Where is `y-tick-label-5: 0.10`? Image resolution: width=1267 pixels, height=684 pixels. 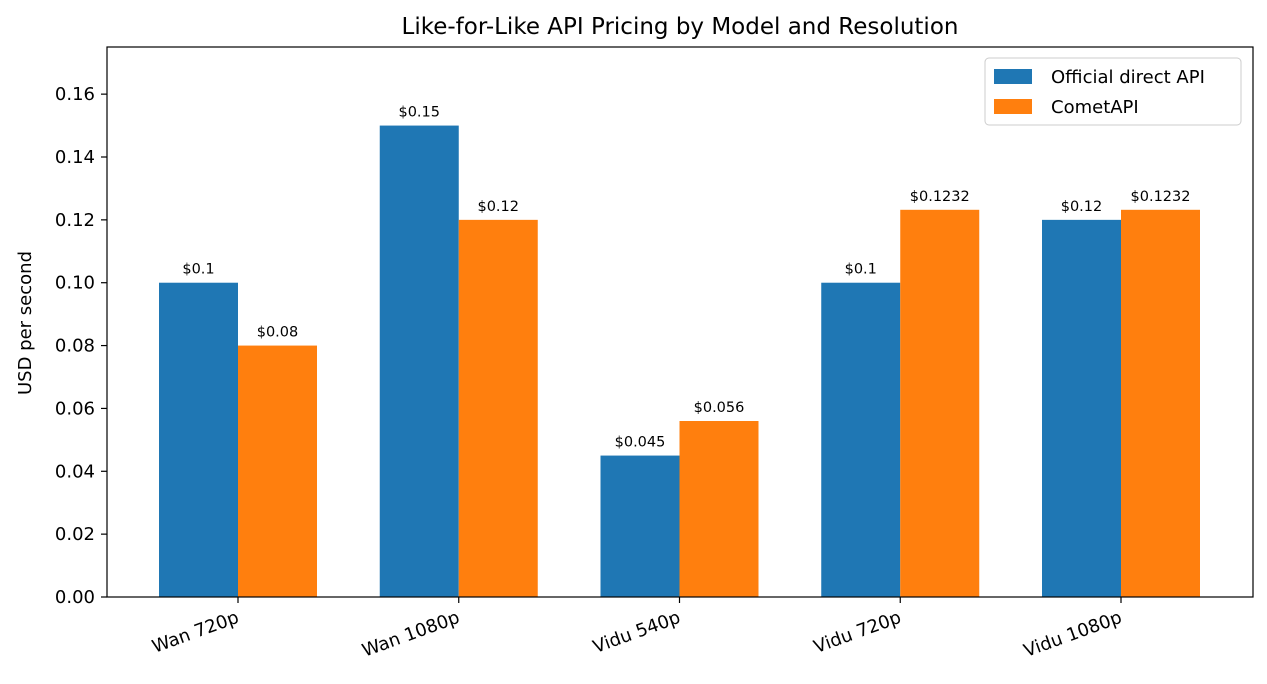
y-tick-label-5: 0.10 is located at coordinates (75, 283).